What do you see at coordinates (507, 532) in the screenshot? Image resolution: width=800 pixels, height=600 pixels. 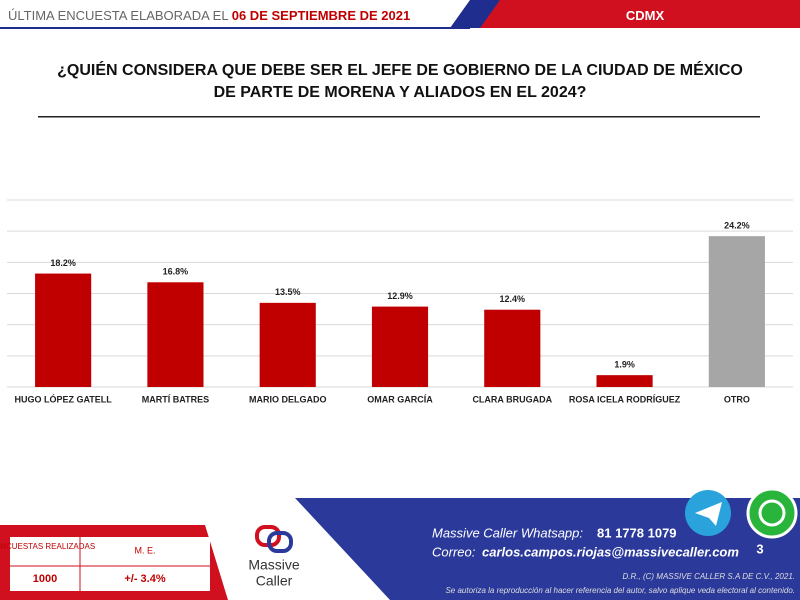 I see `contact-label: Massive Caller Whatsapp:` at bounding box center [507, 532].